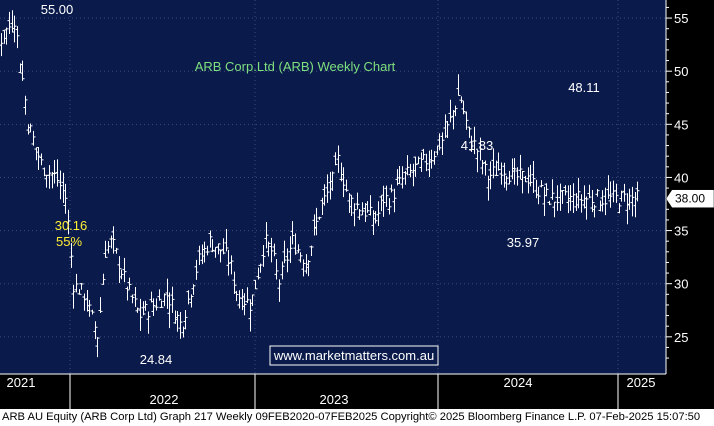 This screenshot has height=426, width=714. I want to click on watermark-text: www.marketmatters.com.au, so click(353, 355).